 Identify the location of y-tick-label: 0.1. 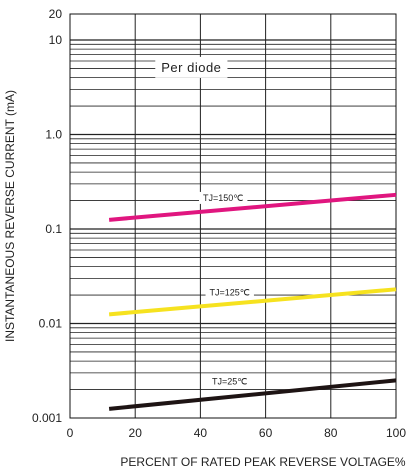
(53, 229).